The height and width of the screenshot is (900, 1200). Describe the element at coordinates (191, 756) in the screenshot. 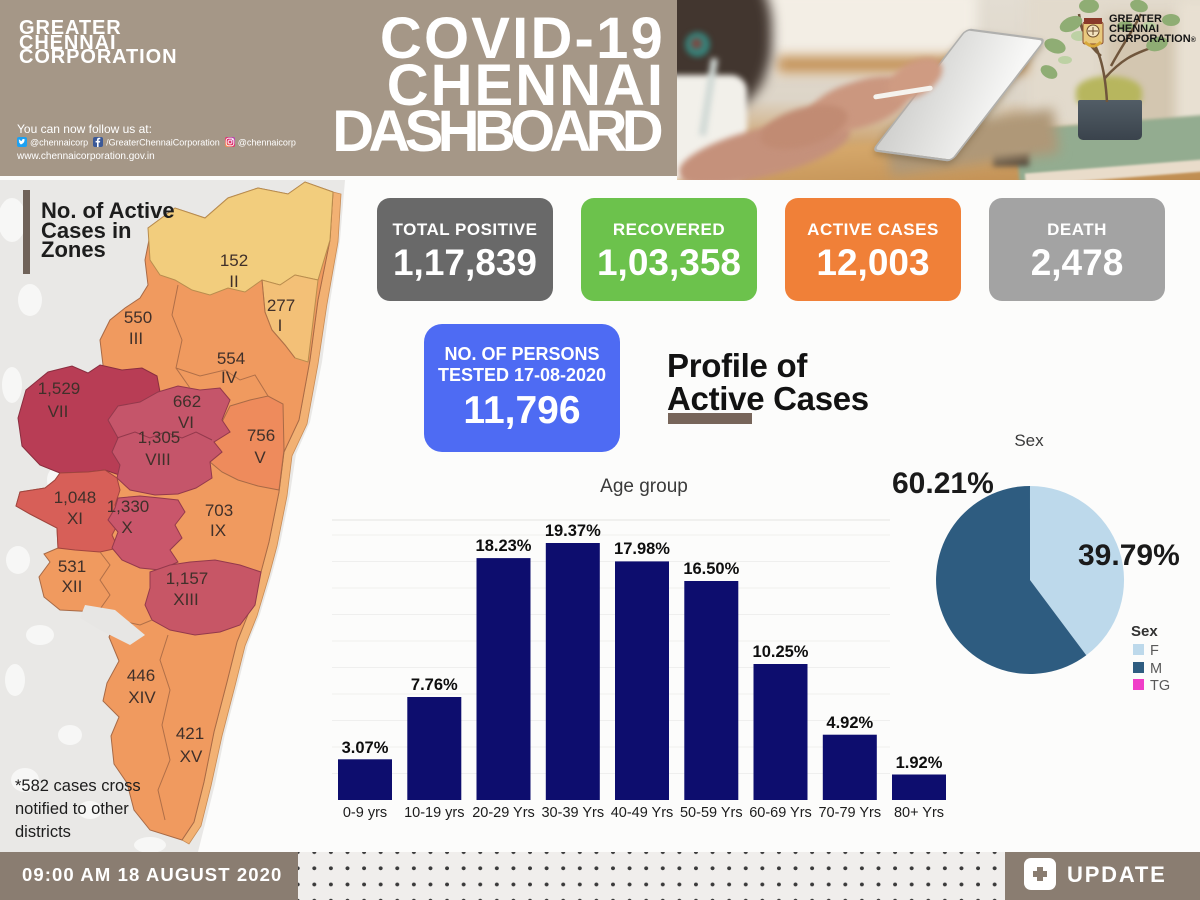

I see `svg-text: XV` at that location.